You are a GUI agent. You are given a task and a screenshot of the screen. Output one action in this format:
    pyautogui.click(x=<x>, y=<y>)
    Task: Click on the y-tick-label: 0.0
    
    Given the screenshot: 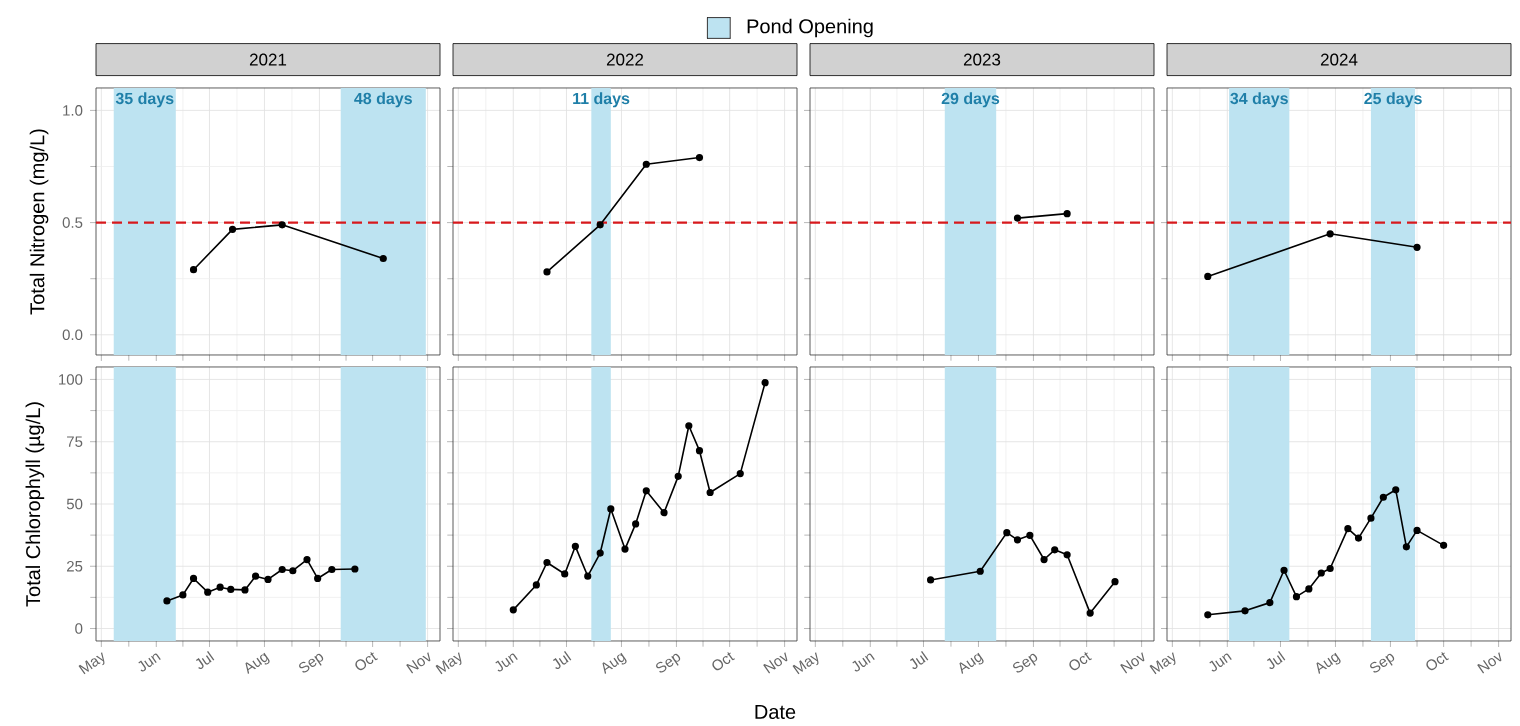 What is the action you would take?
    pyautogui.click(x=72, y=335)
    